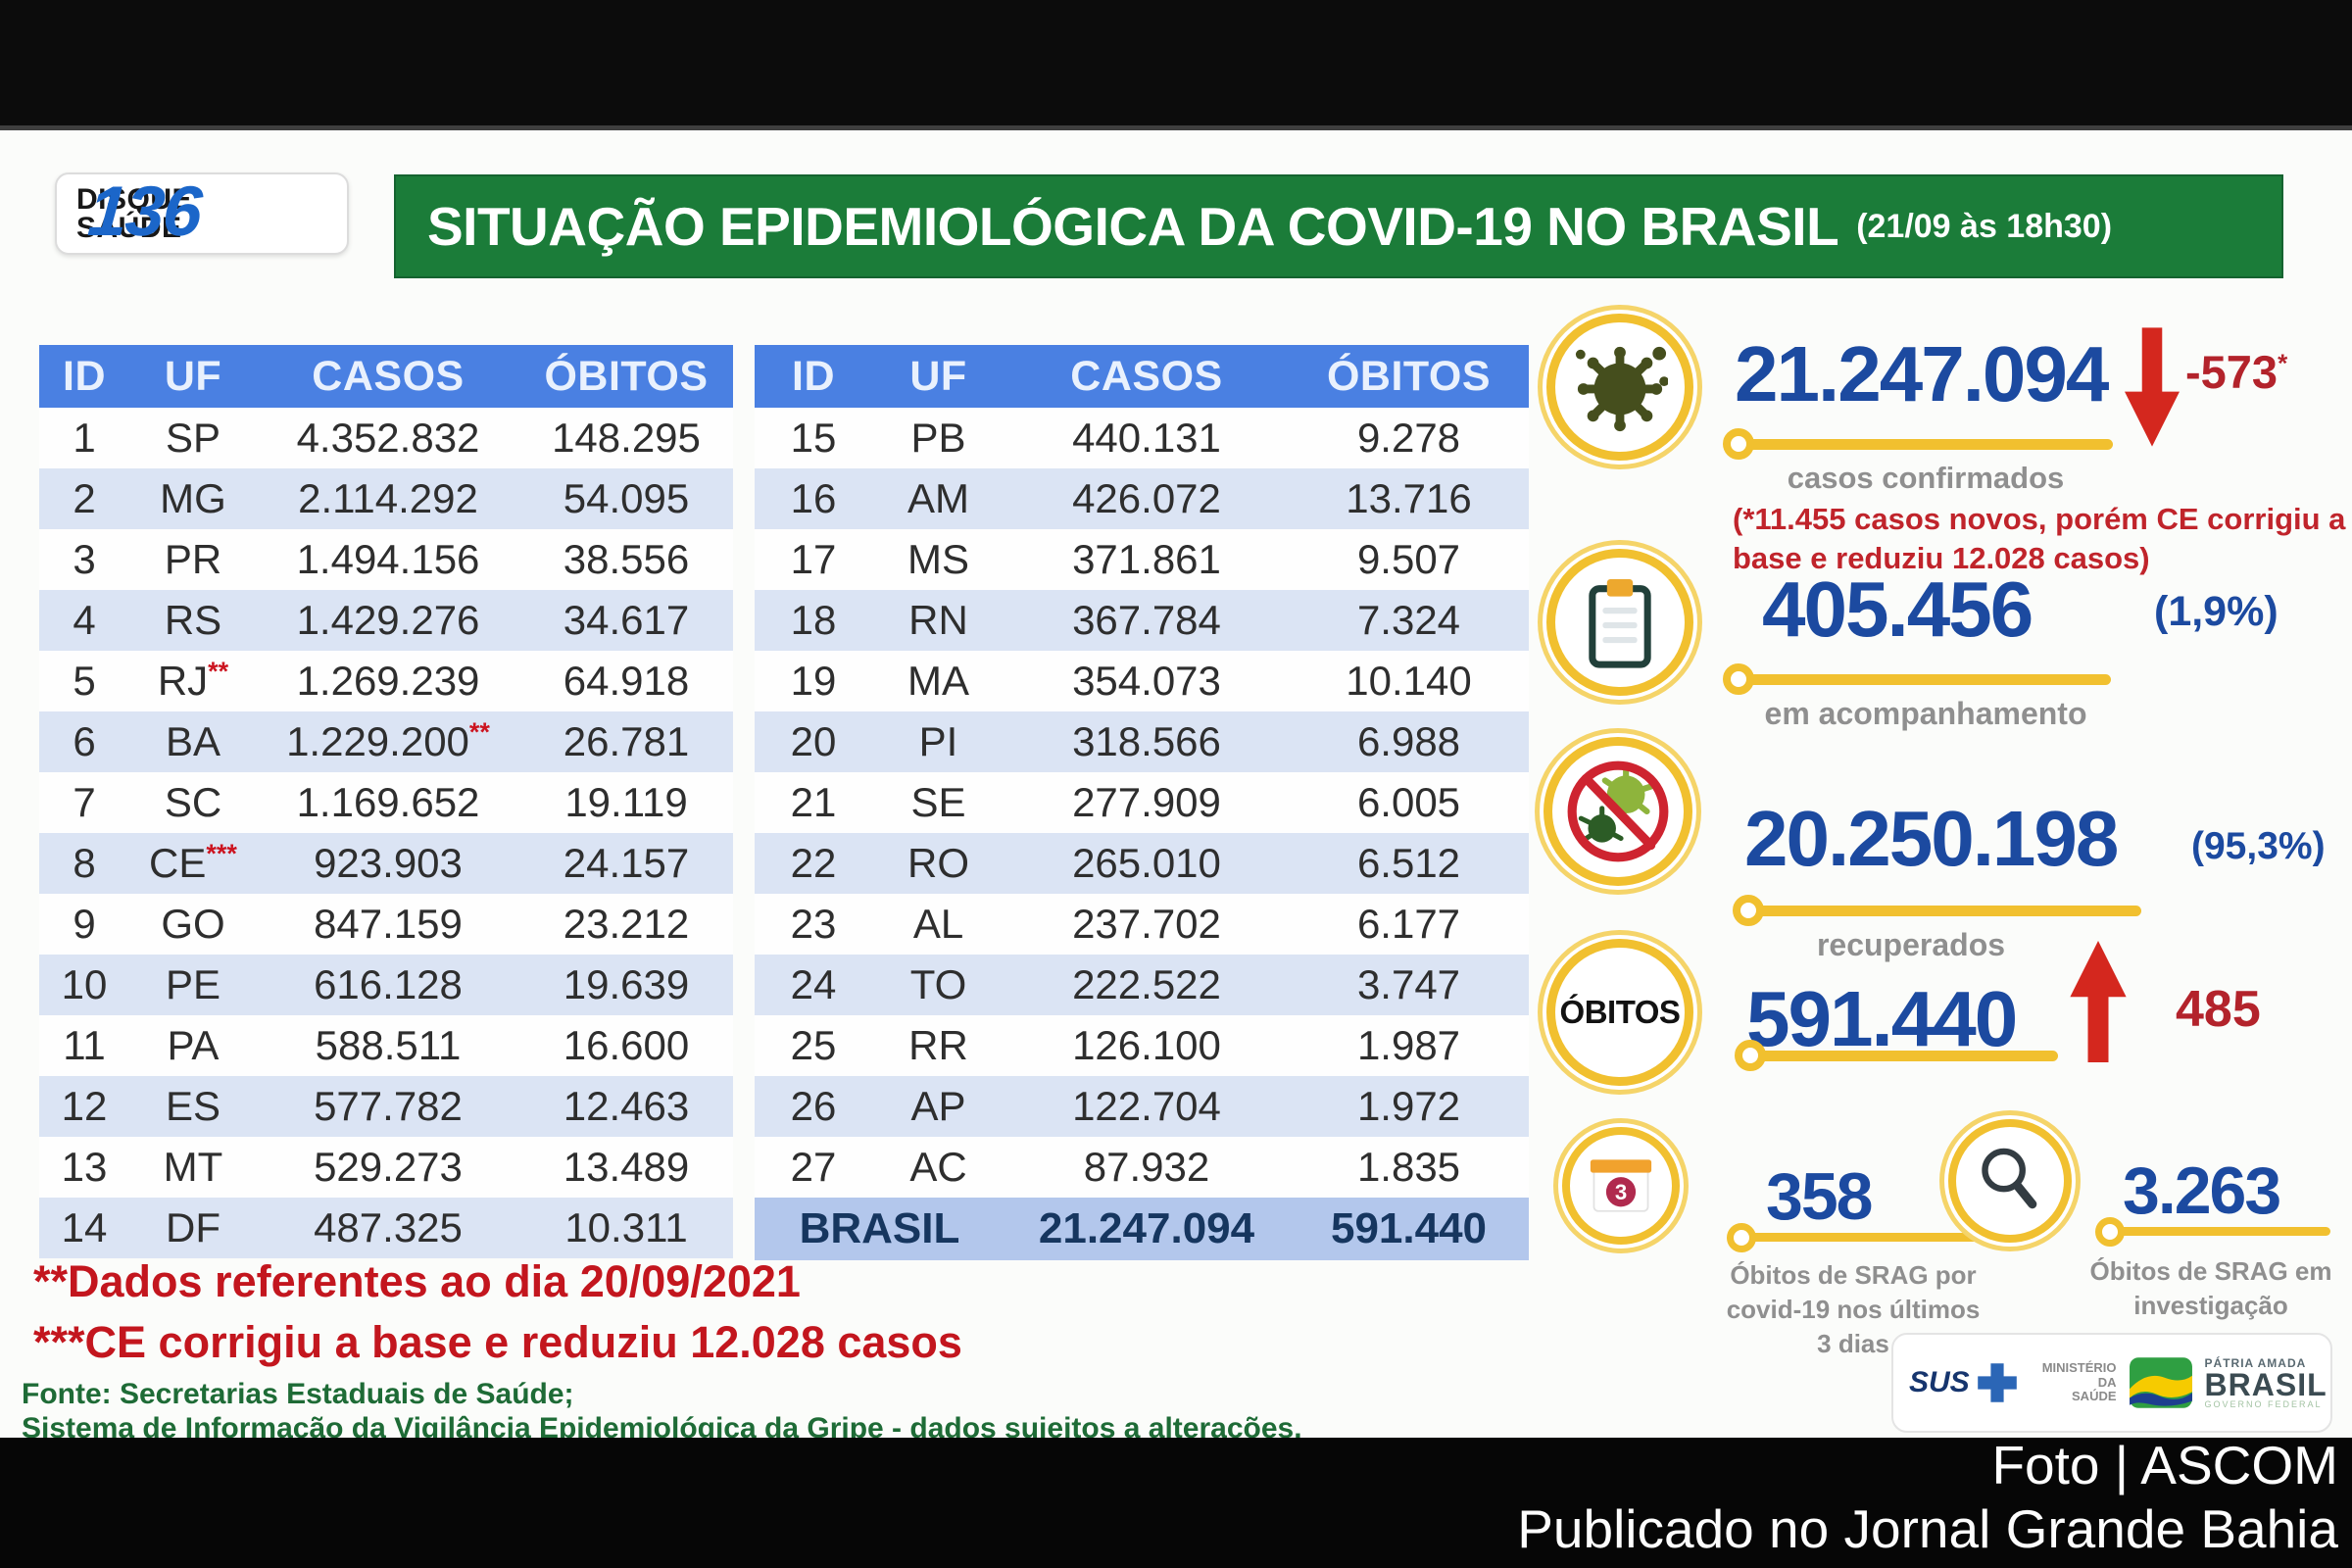 The height and width of the screenshot is (1568, 2352). Describe the element at coordinates (626, 741) in the screenshot. I see `cell-obitos: 26.781` at that location.